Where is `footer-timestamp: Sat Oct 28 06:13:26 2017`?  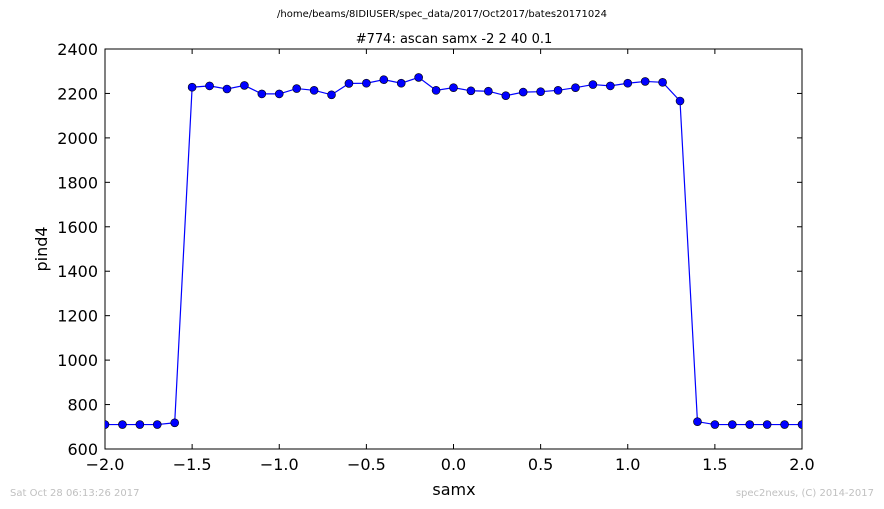
footer-timestamp: Sat Oct 28 06:13:26 2017 is located at coordinates (75, 493).